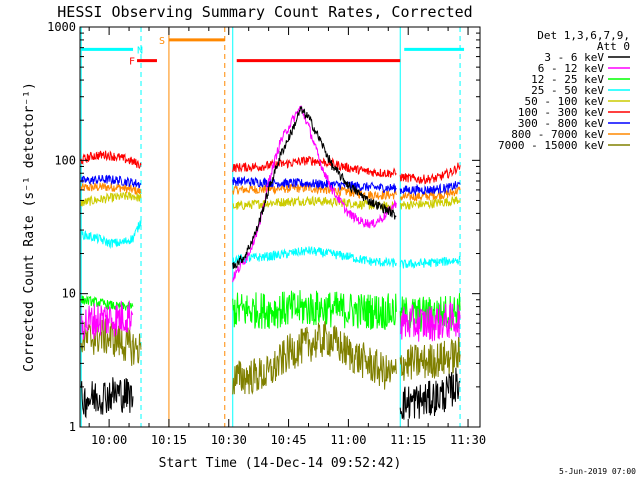 The width and height of the screenshot is (640, 480). What do you see at coordinates (557, 134) in the screenshot?
I see `legend-label: 800 - 7000 keV` at bounding box center [557, 134].